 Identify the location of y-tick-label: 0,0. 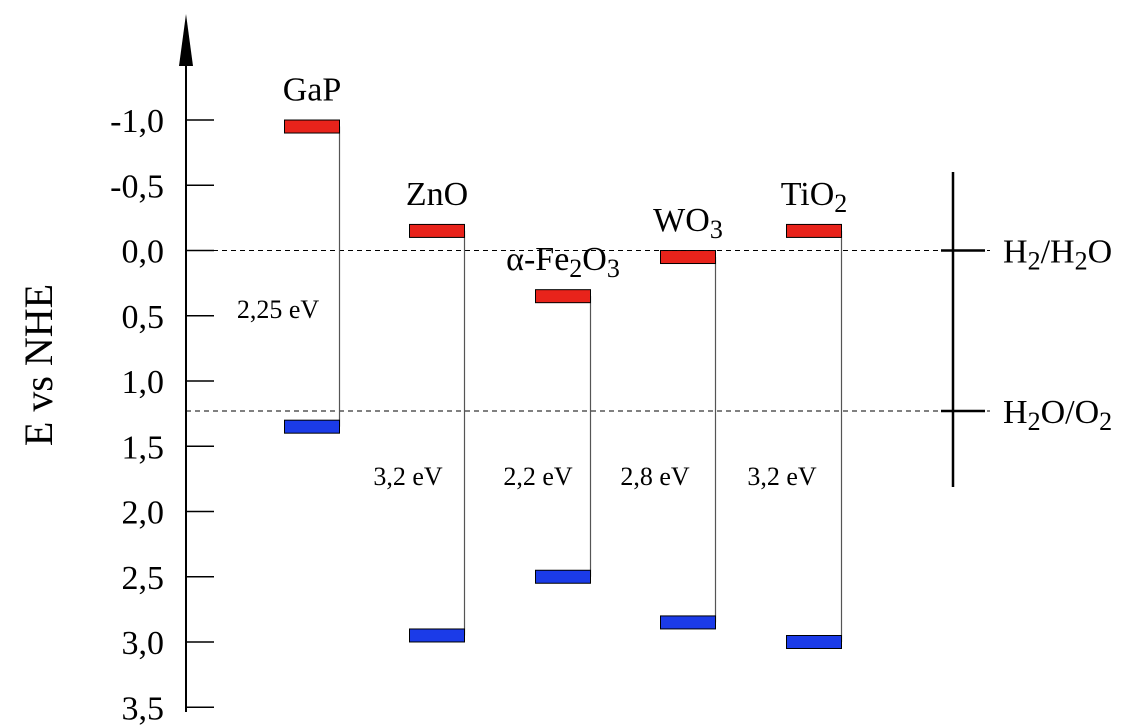
(143, 252).